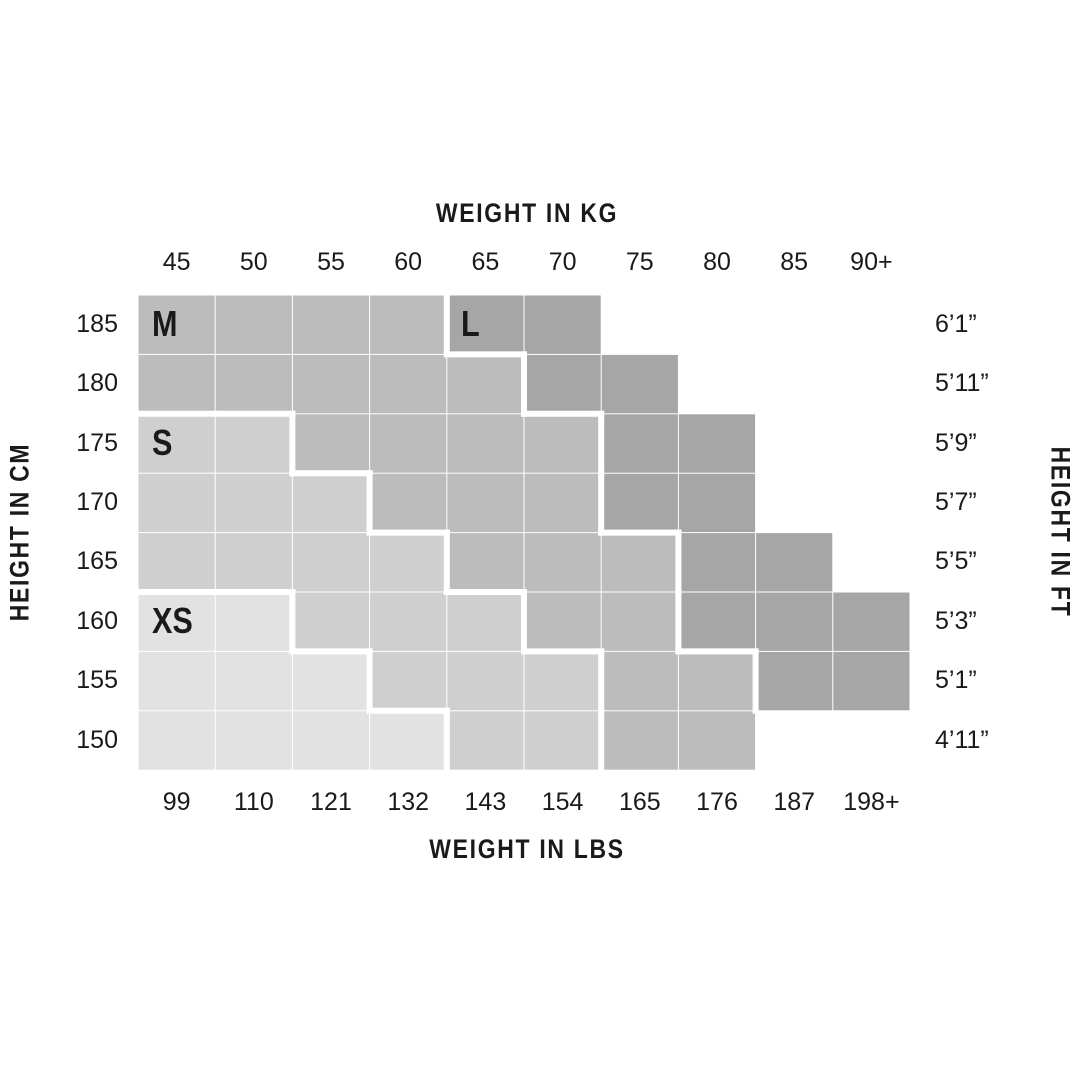 The width and height of the screenshot is (1080, 1080). What do you see at coordinates (176, 384) in the screenshot?
I see `cell-m-180cm-45kg` at bounding box center [176, 384].